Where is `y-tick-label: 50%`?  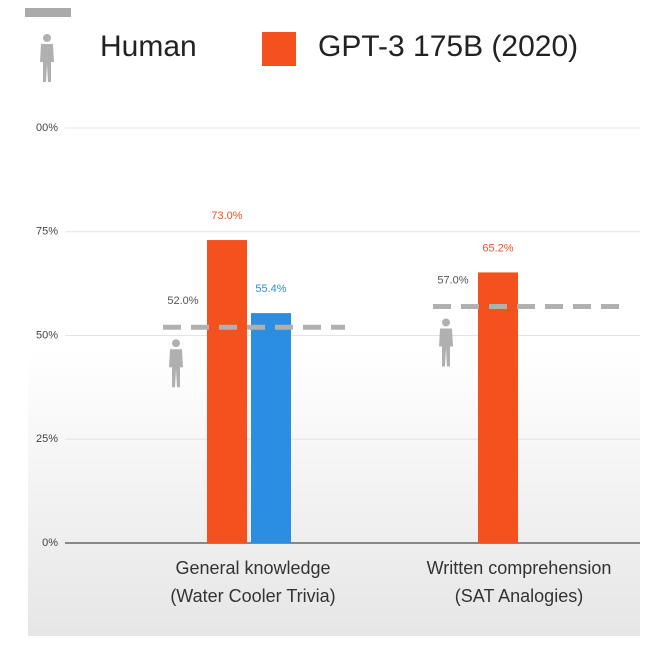
y-tick-label: 50% is located at coordinates (47, 335).